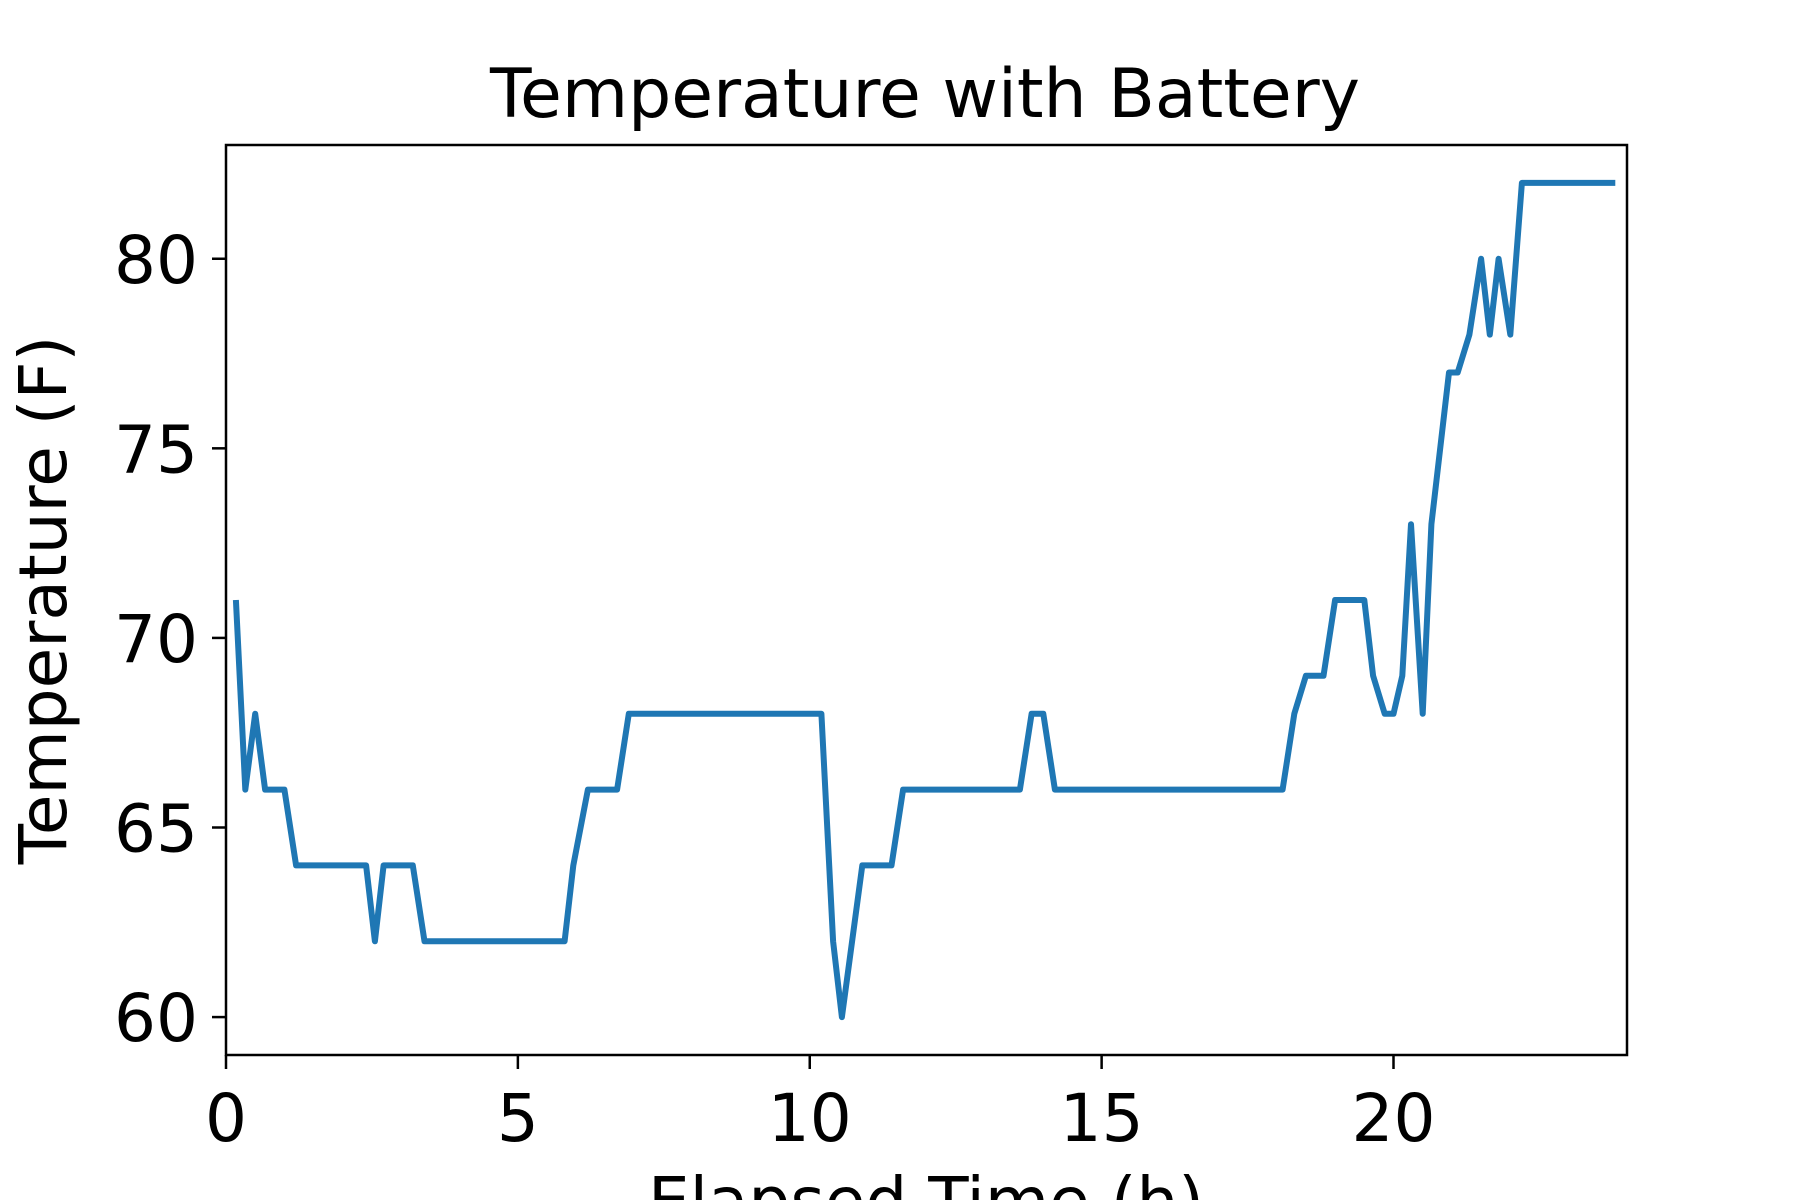 This screenshot has width=1800, height=1200. What do you see at coordinates (1102, 1118) in the screenshot?
I see `x-tick-label: 15` at bounding box center [1102, 1118].